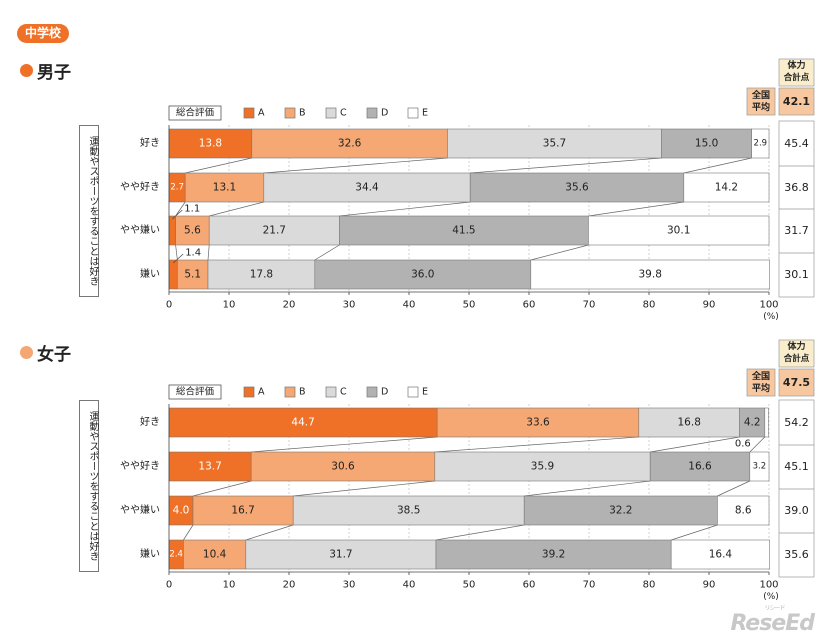 This screenshot has width=826, height=642. I want to click on category-label: 好き, so click(150, 422).